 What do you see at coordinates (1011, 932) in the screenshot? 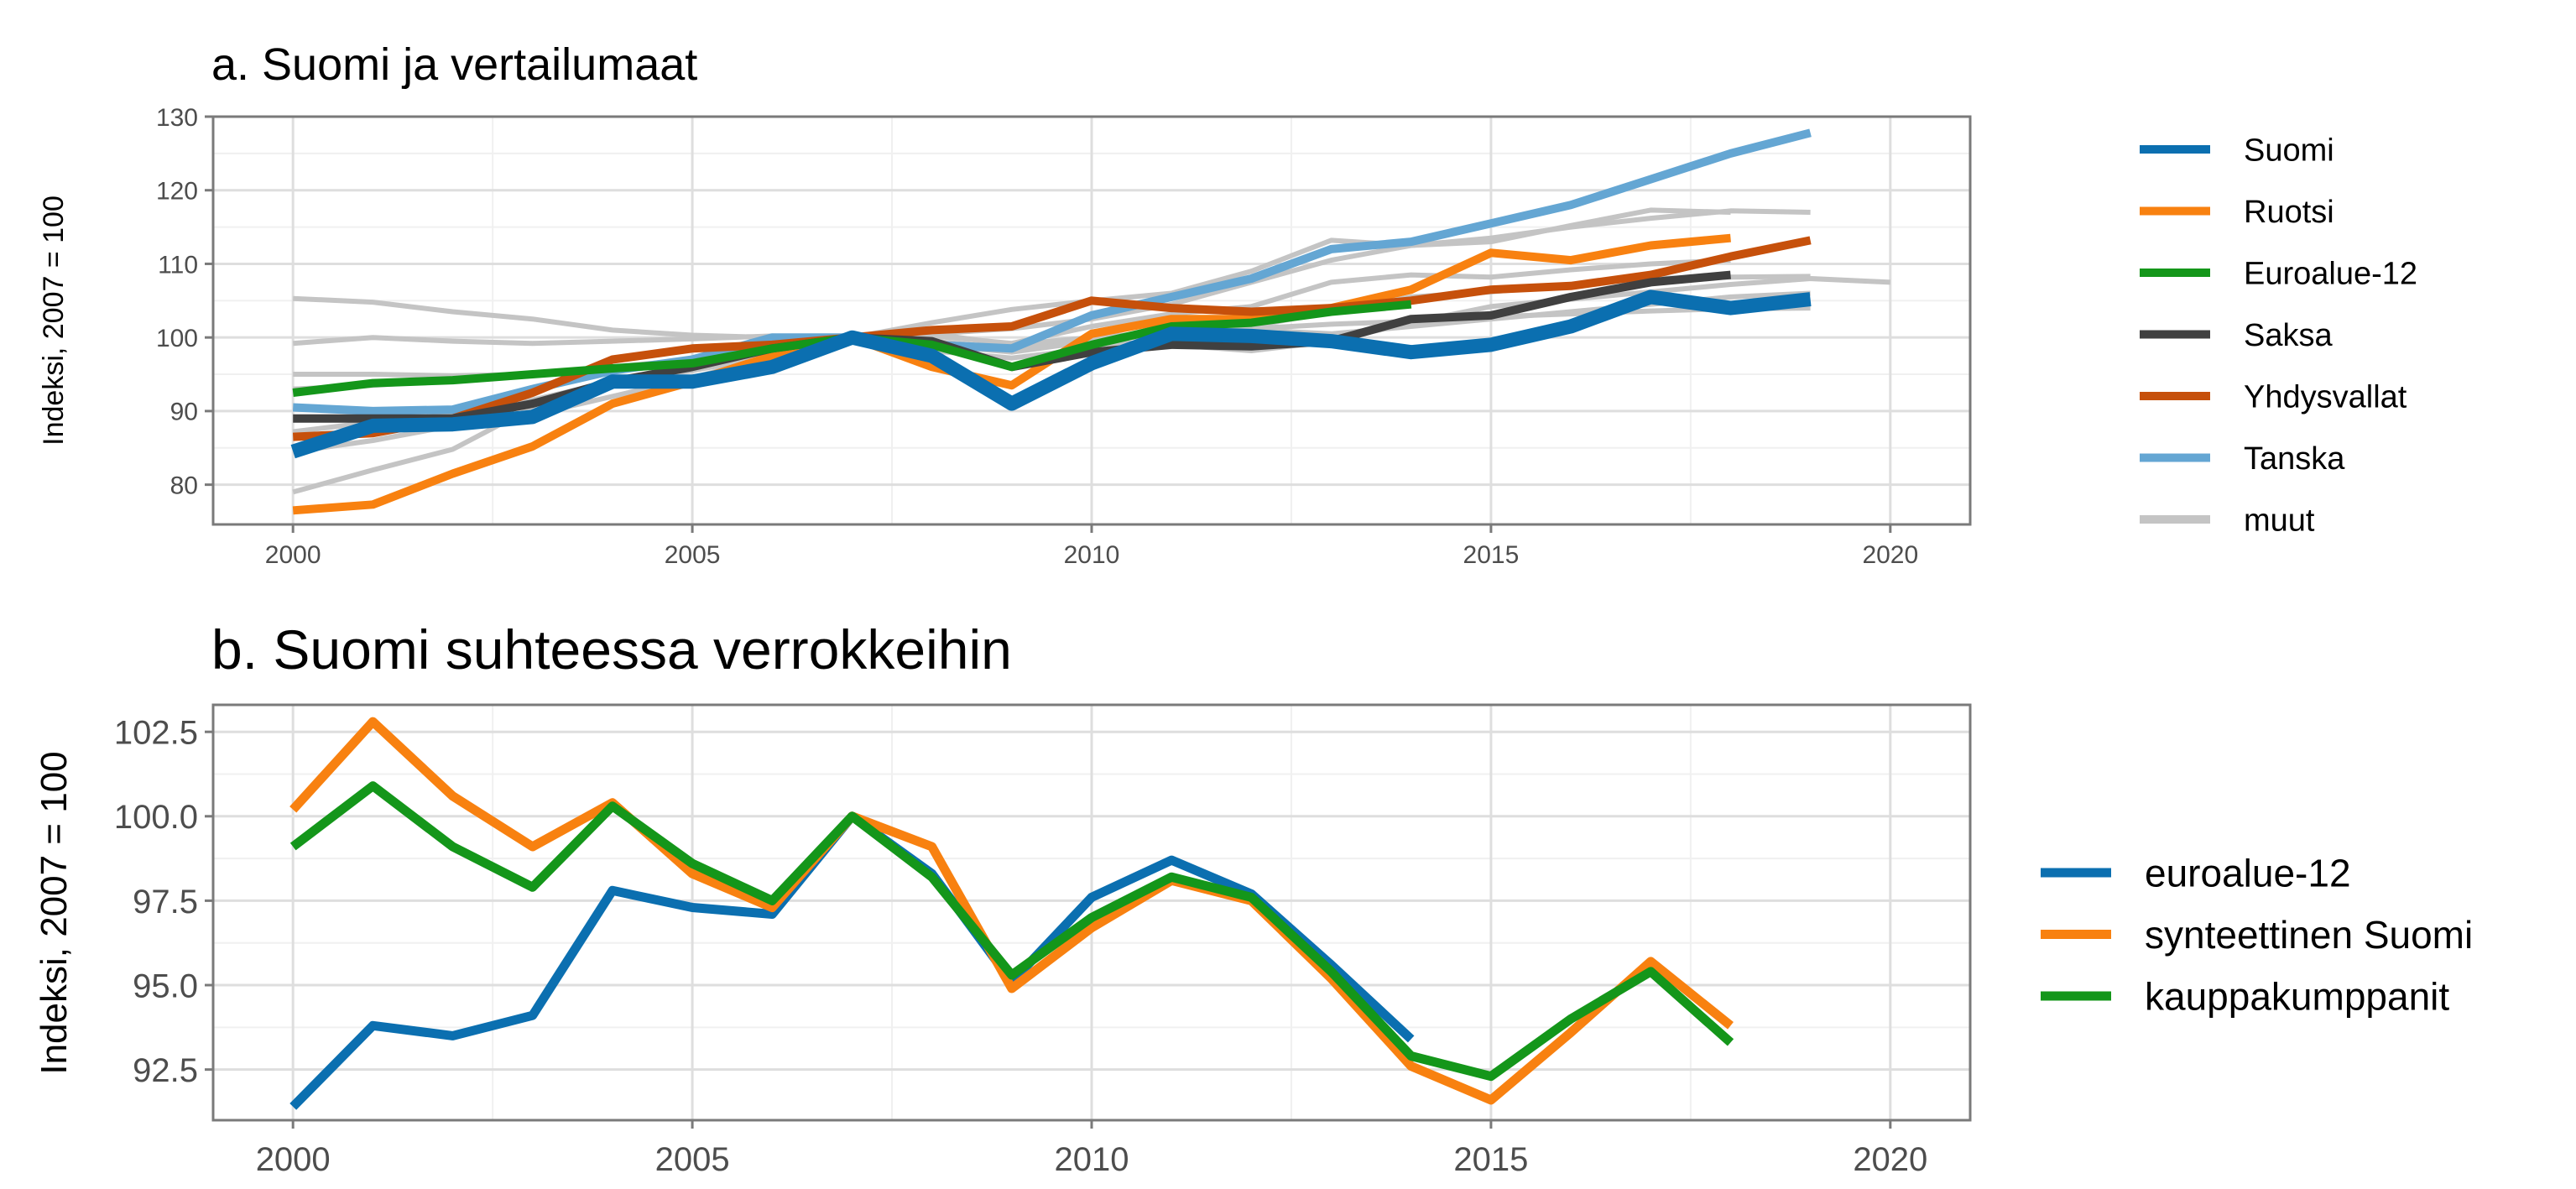
I see `kauppakumppanit-series-line` at bounding box center [1011, 932].